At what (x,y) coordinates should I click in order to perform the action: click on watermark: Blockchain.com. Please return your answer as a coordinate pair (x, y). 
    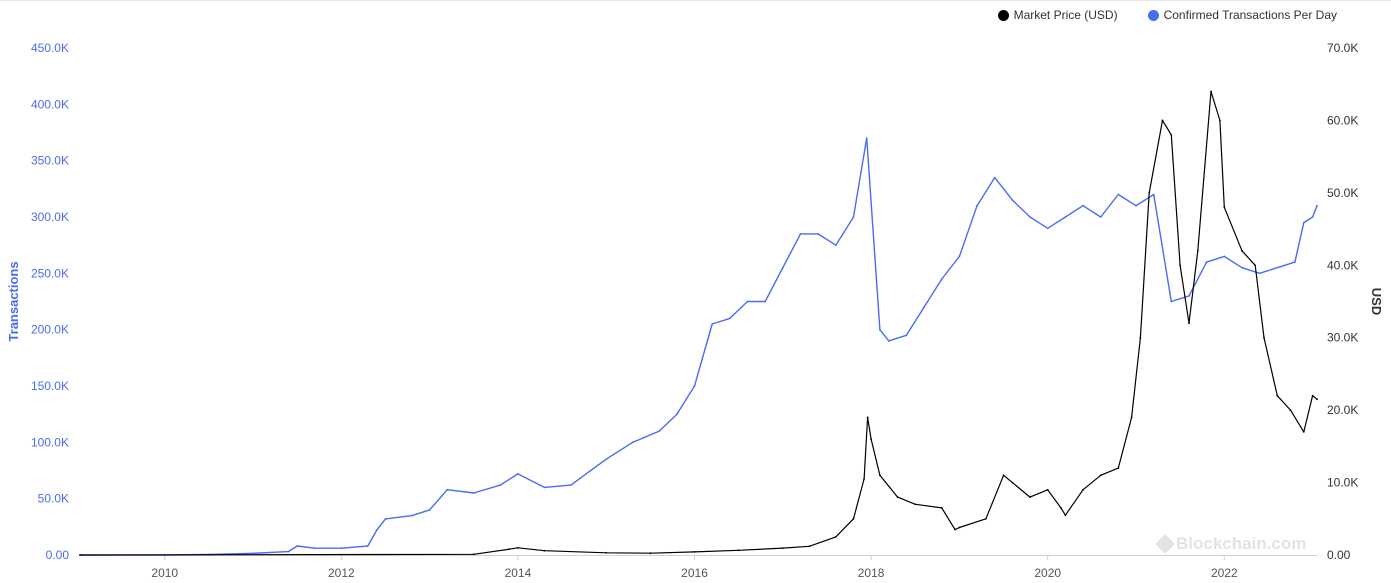
    Looking at the image, I should click on (1230, 544).